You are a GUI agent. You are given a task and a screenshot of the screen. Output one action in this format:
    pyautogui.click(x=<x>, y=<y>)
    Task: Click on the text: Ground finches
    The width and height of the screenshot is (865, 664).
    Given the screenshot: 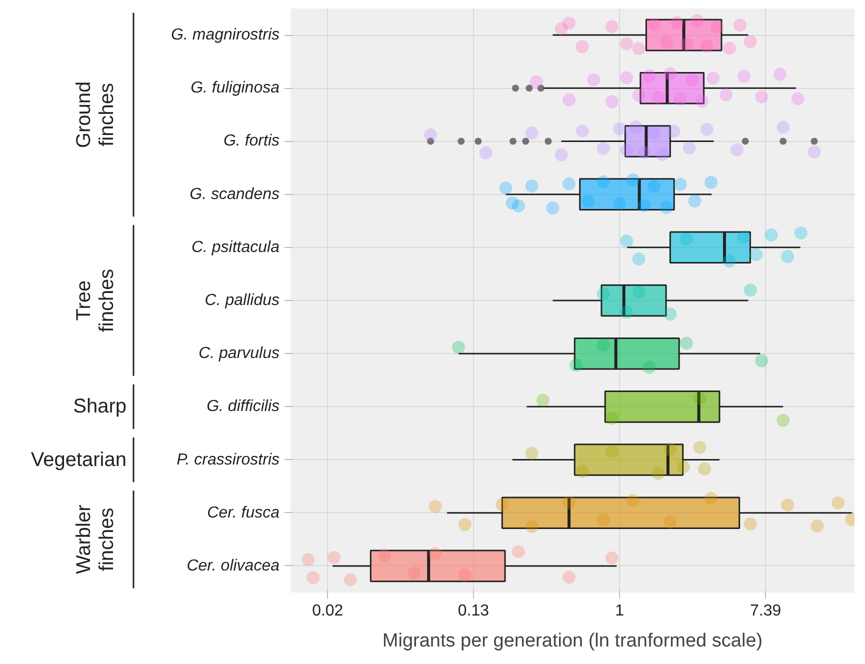 What is the action you would take?
    pyautogui.click(x=95, y=114)
    